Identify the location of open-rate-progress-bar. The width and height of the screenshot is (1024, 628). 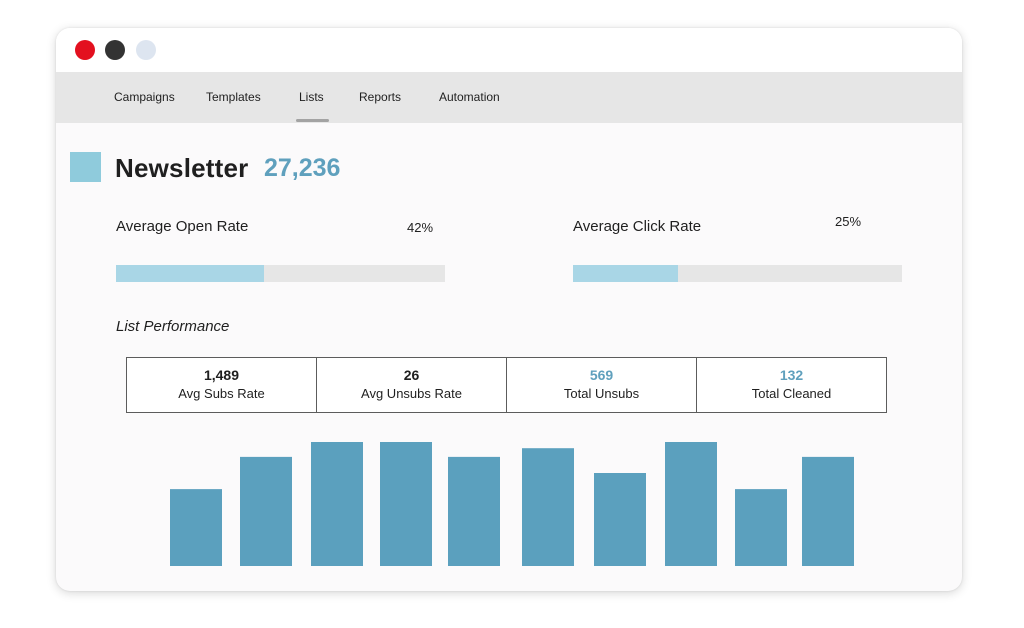
(280, 273).